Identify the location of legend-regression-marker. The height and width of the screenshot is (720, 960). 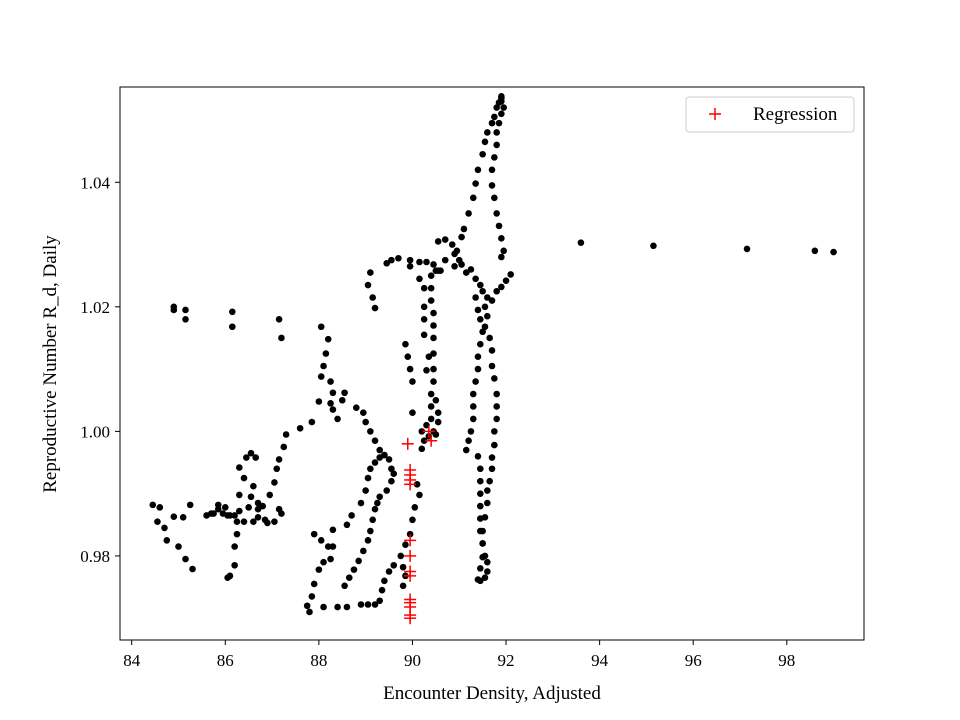
(715, 114).